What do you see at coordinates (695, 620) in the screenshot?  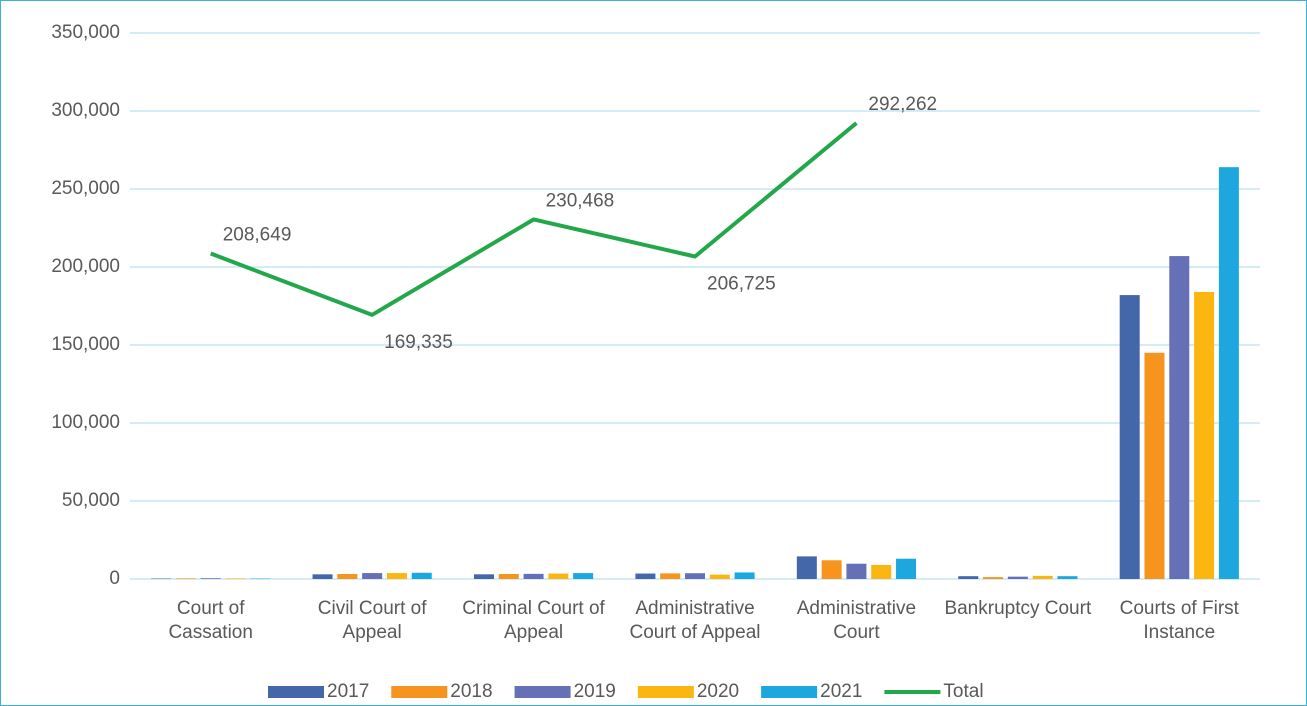 I see `x-tick-label: Administrative Court of Appeal` at bounding box center [695, 620].